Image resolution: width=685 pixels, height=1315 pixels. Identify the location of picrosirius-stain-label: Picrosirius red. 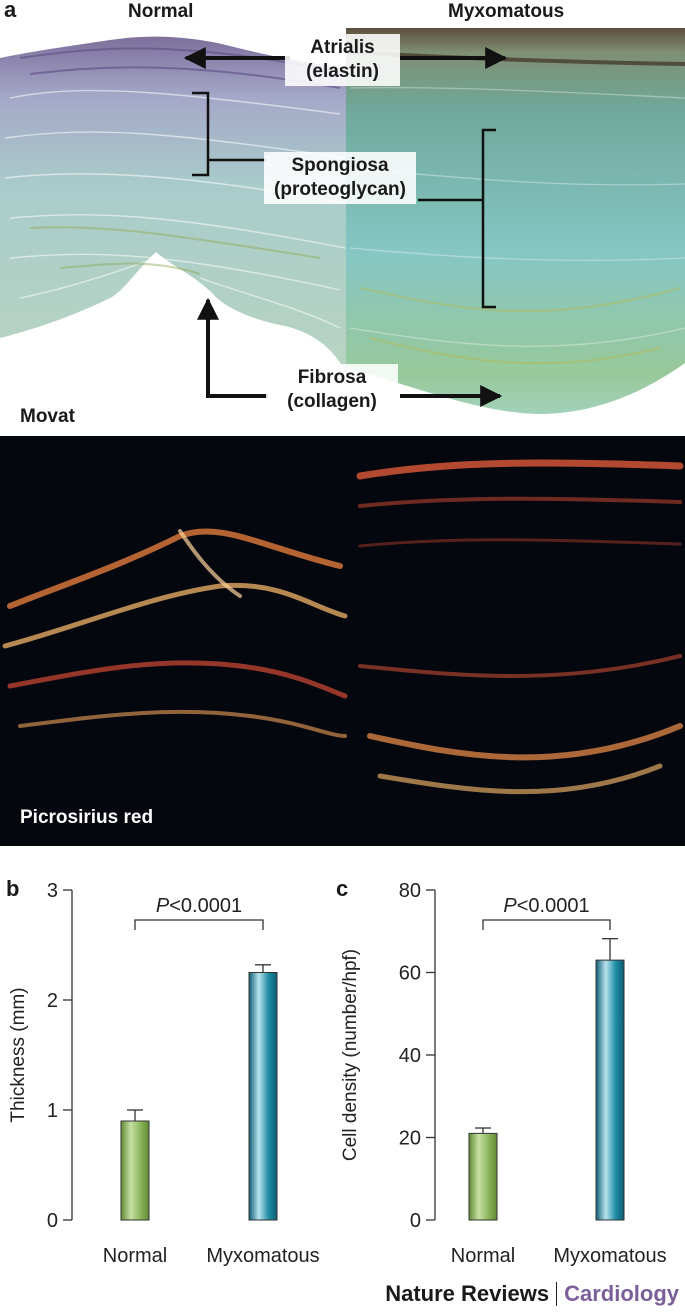
(87, 817).